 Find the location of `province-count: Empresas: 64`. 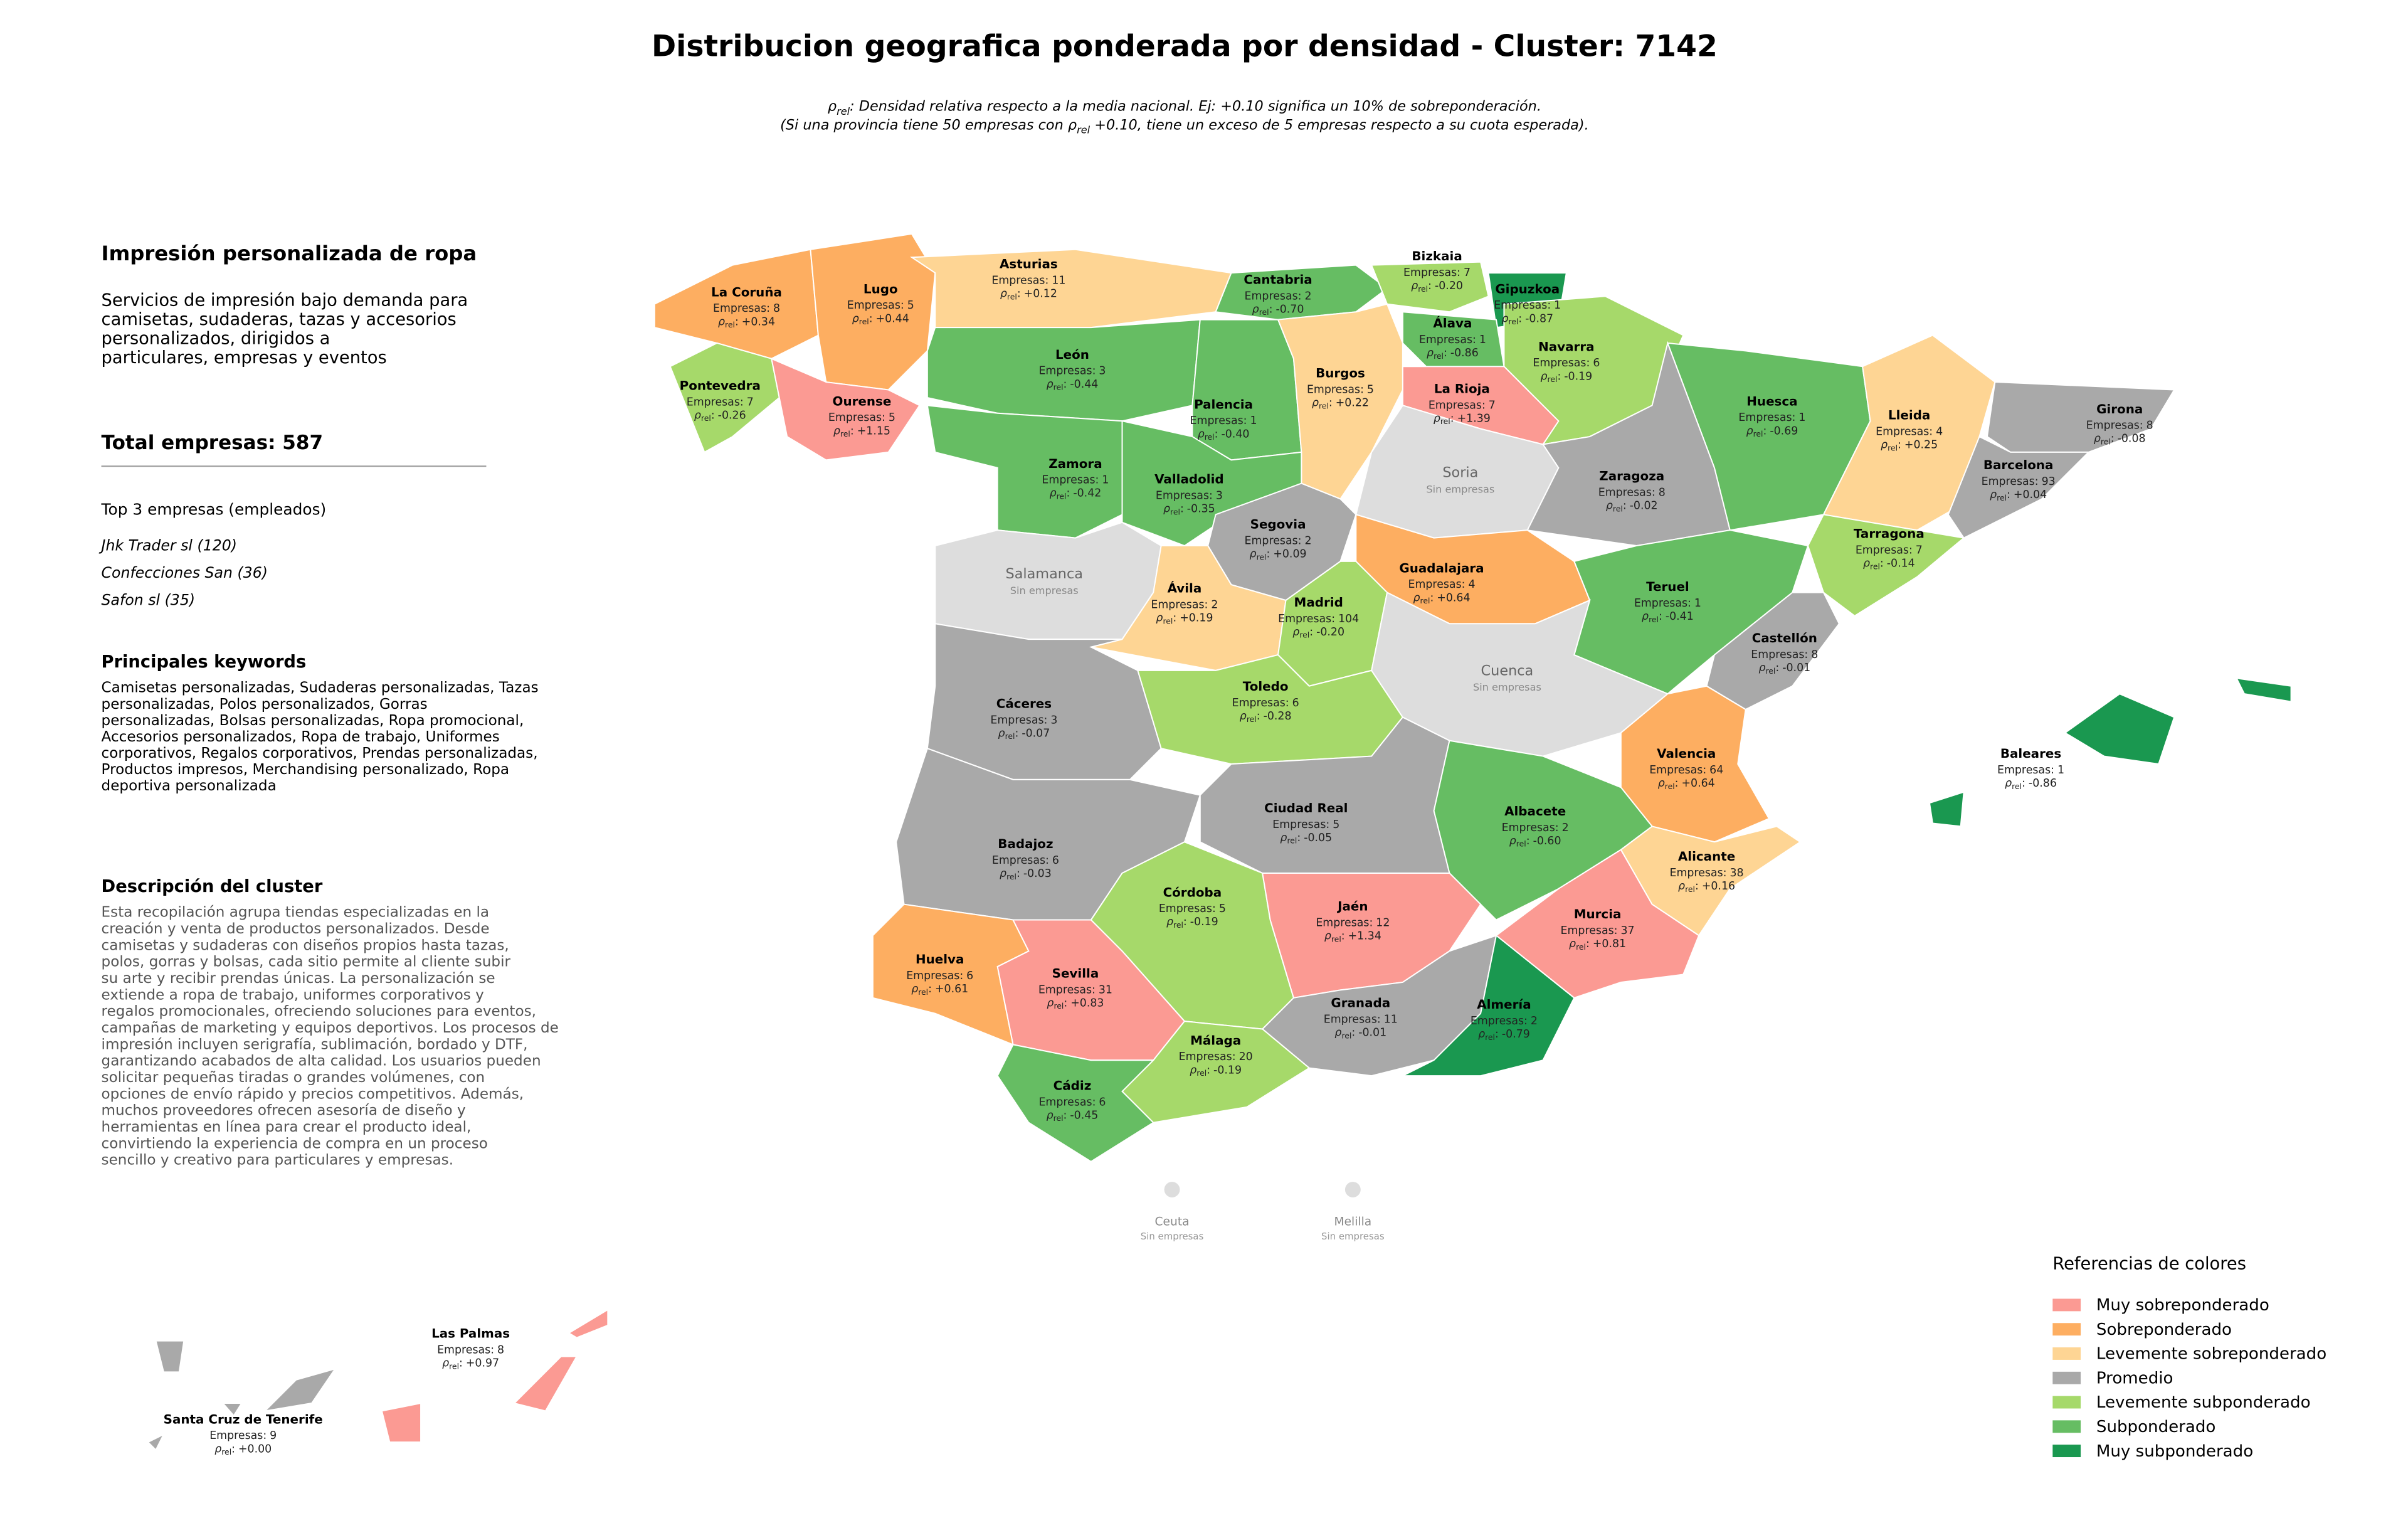

province-count: Empresas: 64 is located at coordinates (1686, 770).